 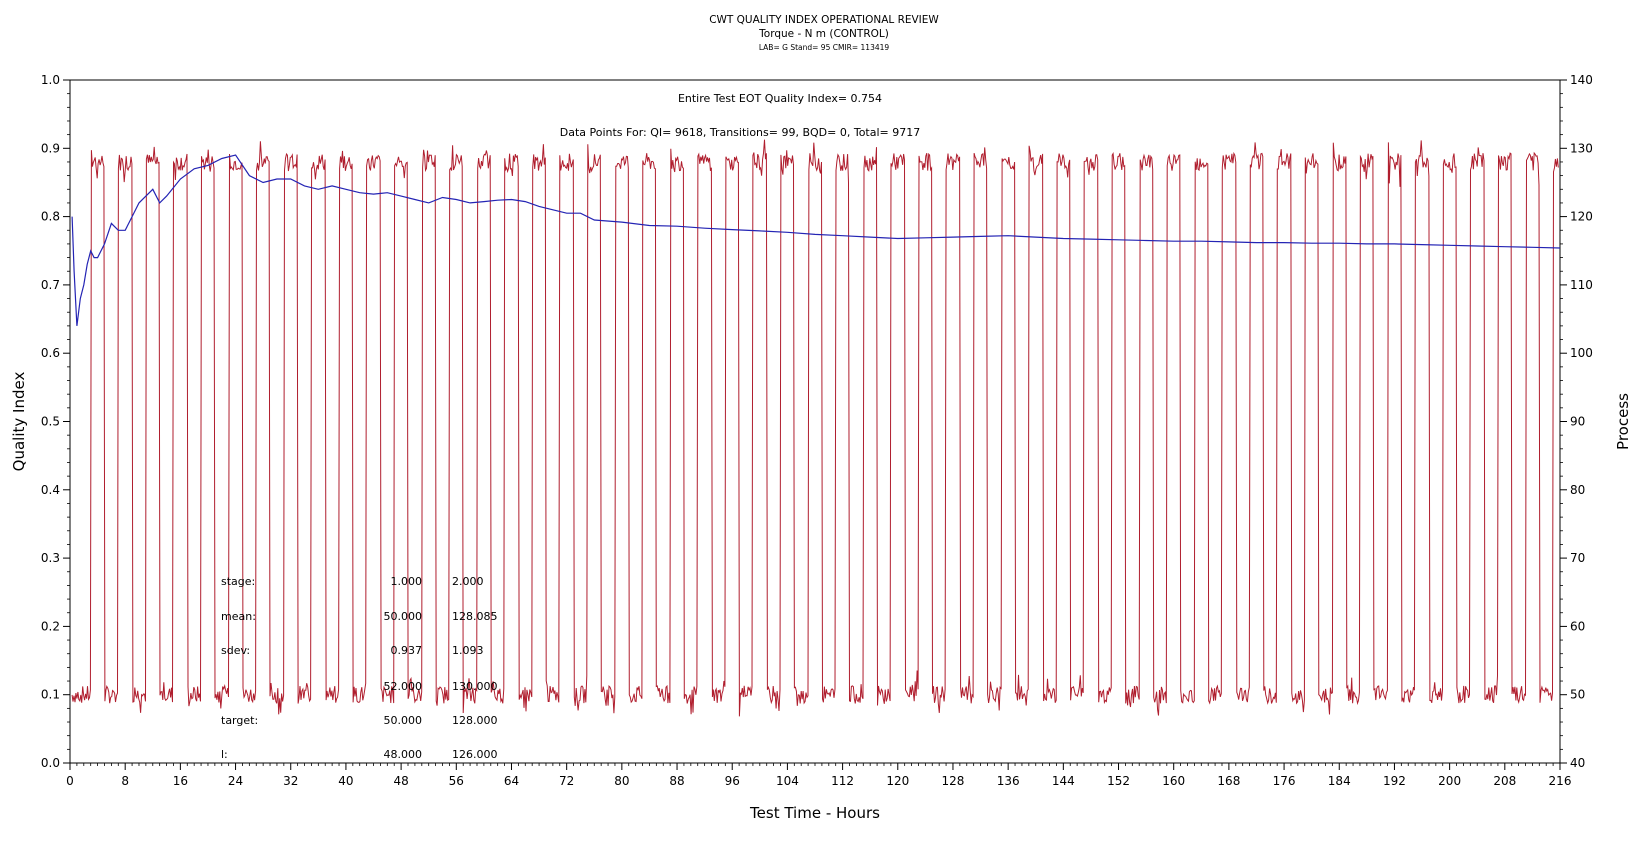 I want to click on y-tick-label: 0.3, so click(x=50, y=558).